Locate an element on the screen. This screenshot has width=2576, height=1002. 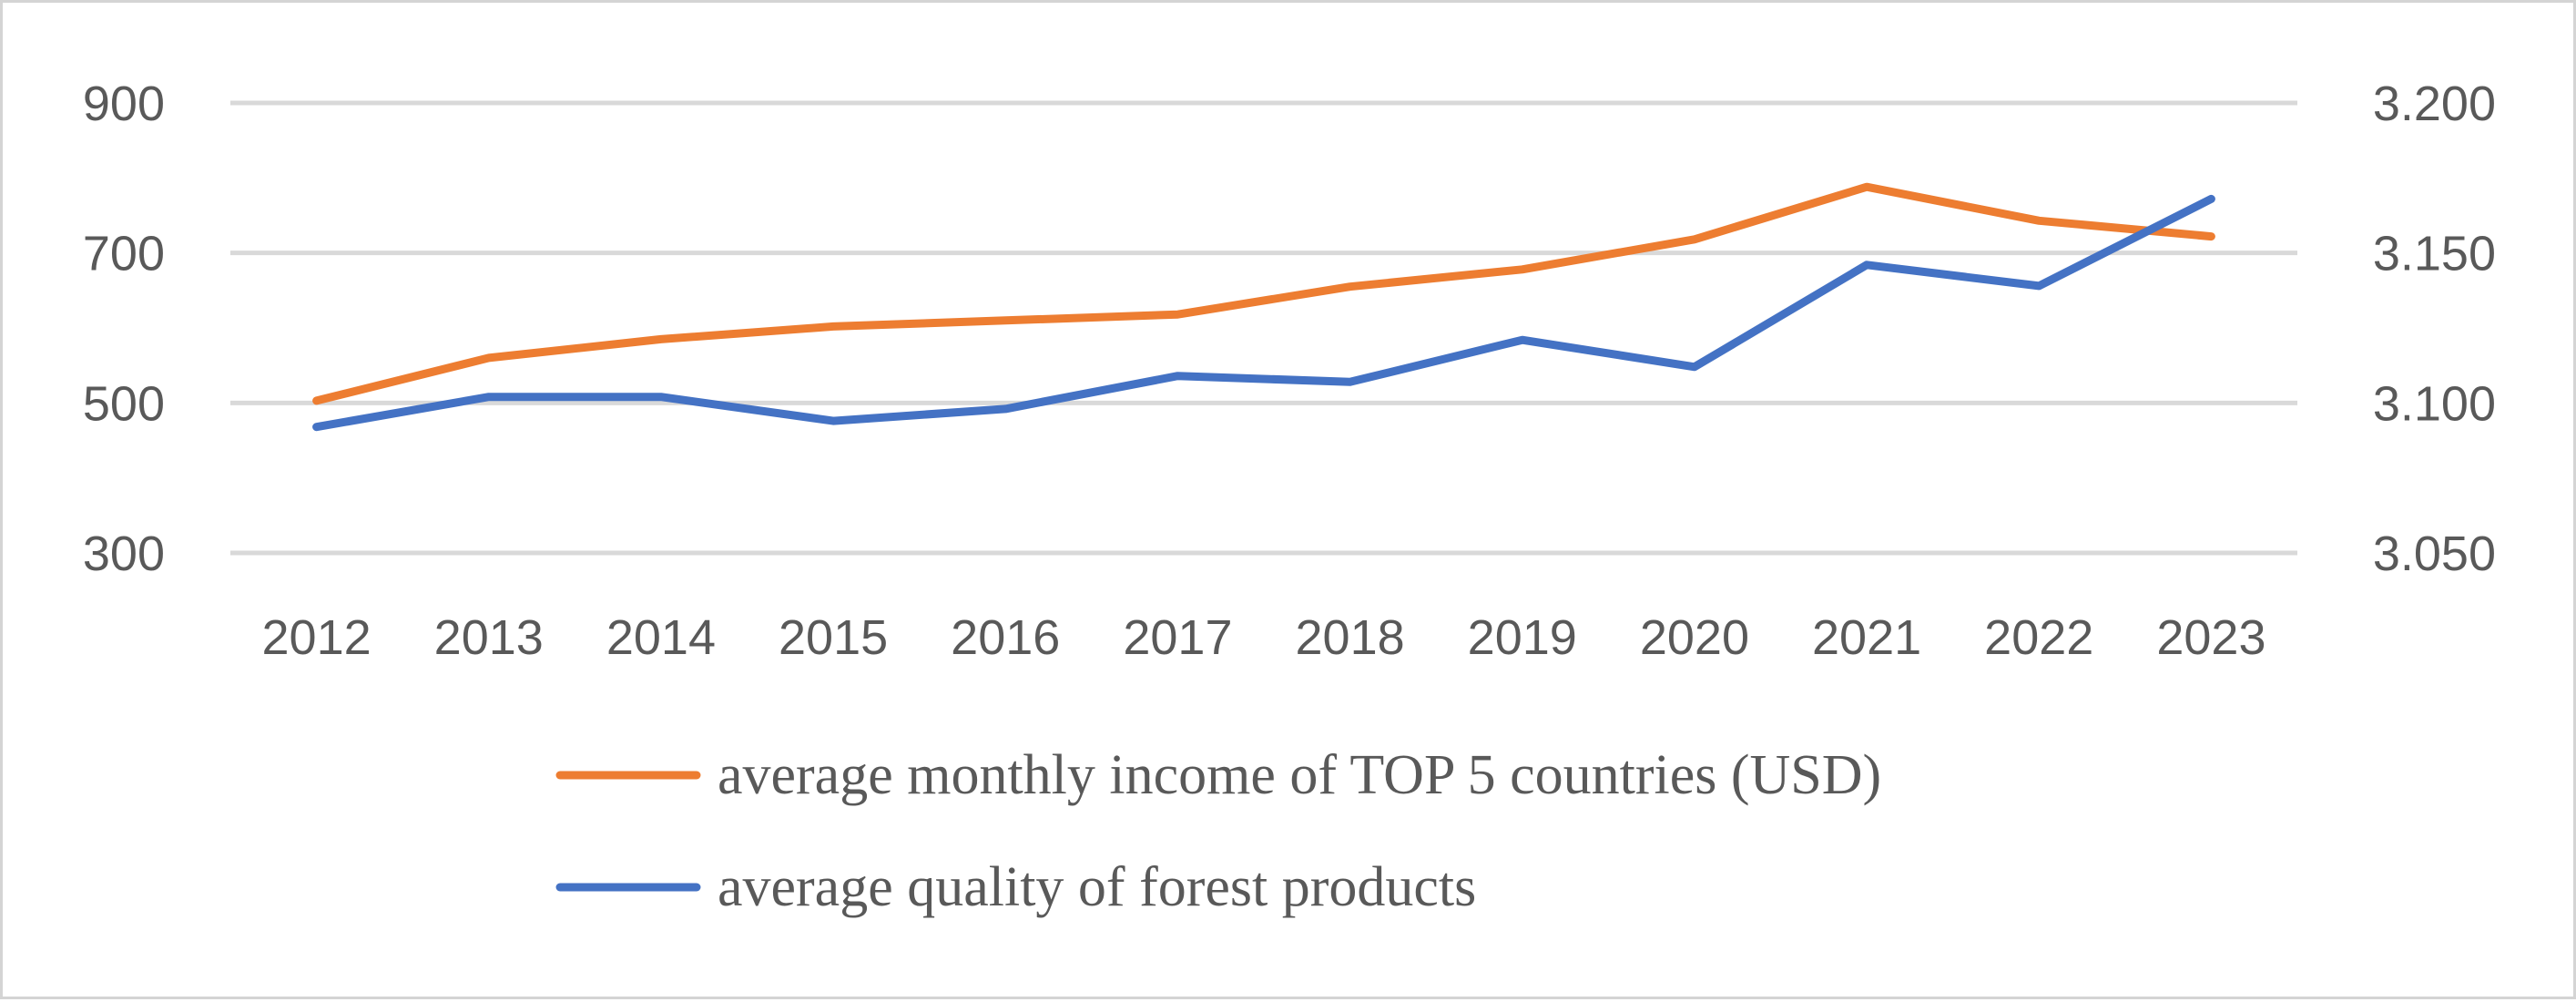
x-tick-label: 2014 is located at coordinates (661, 637).